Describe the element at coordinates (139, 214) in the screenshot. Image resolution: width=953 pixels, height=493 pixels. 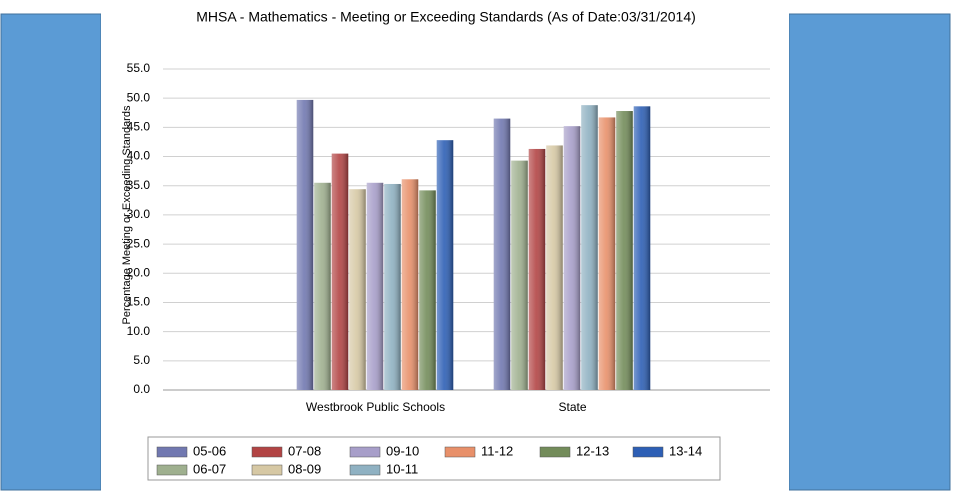
I see `y-tick-label: 30.0` at that location.